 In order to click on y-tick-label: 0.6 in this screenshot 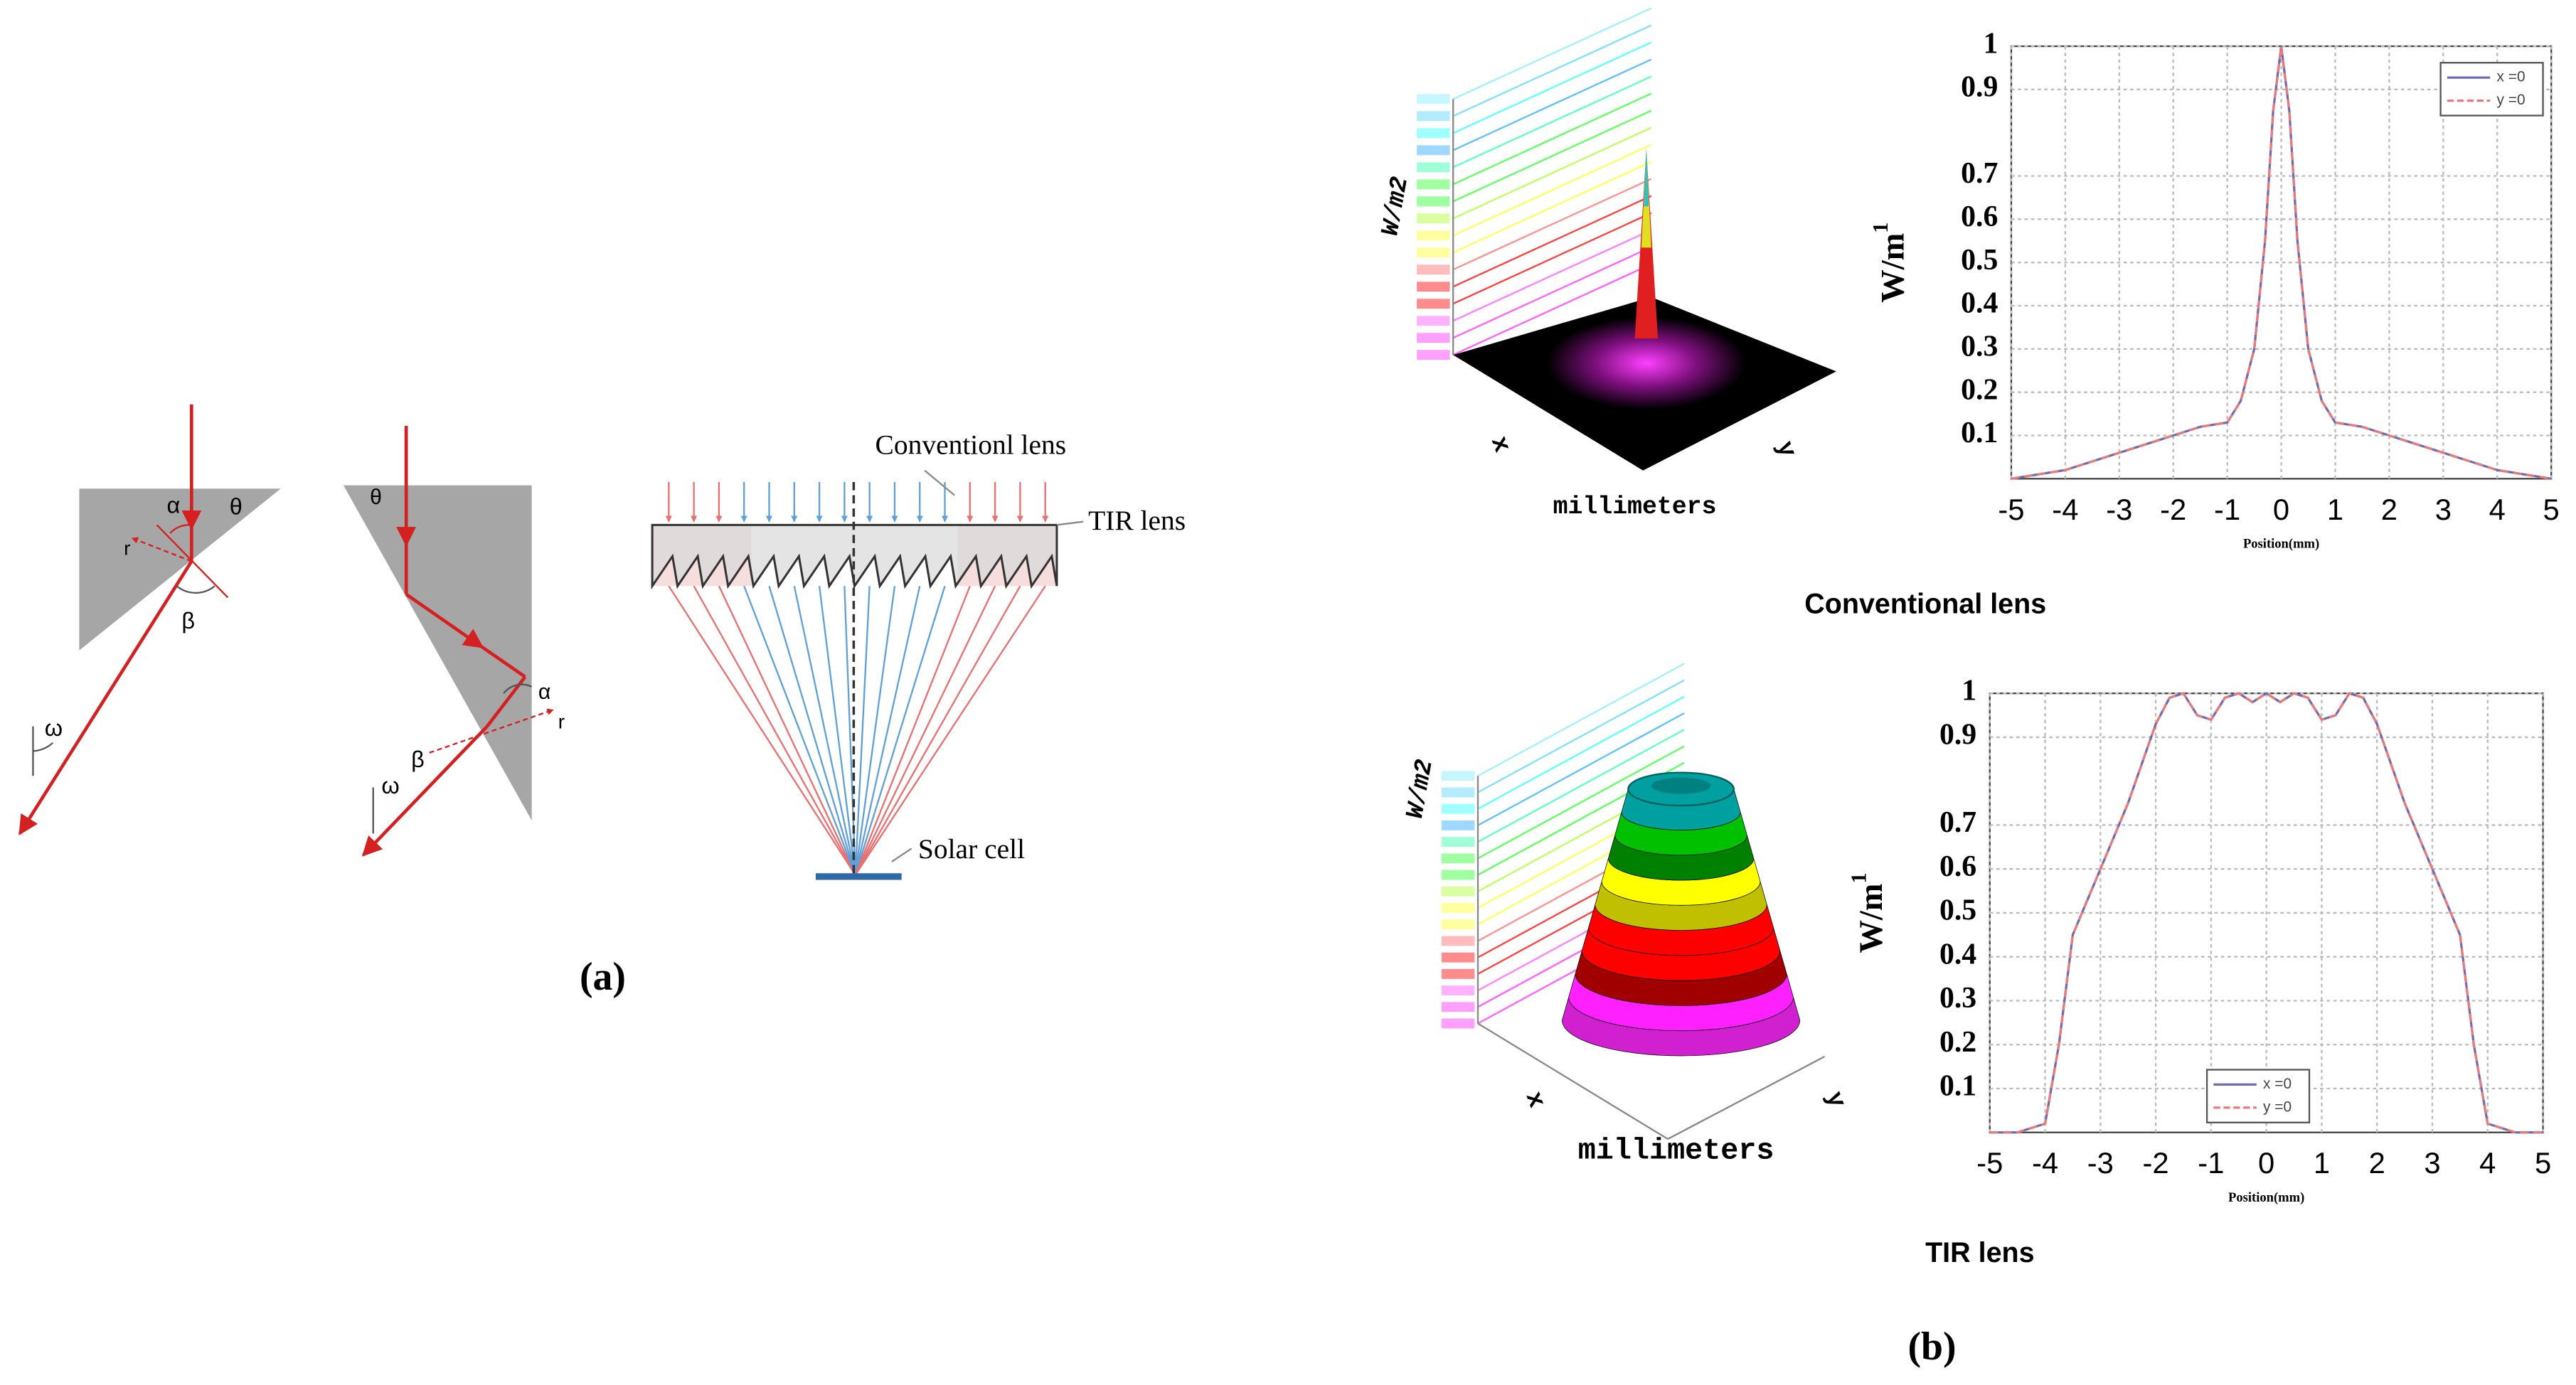, I will do `click(1979, 216)`.